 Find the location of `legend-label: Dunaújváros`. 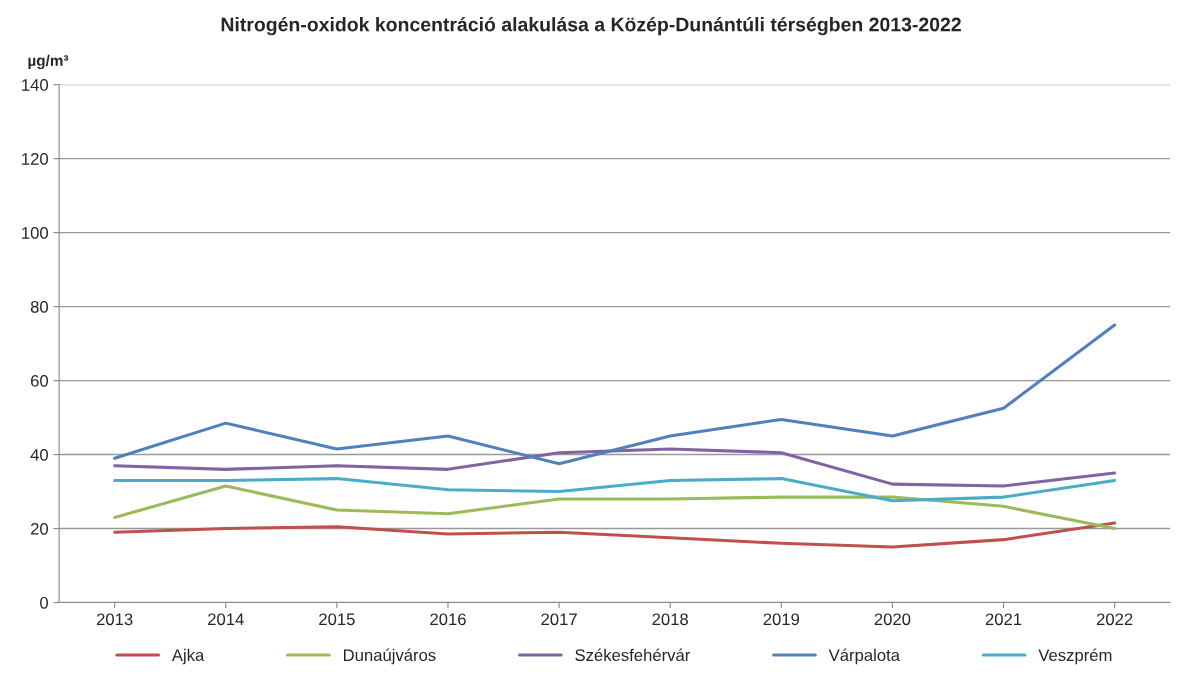

legend-label: Dunaújváros is located at coordinates (389, 656).